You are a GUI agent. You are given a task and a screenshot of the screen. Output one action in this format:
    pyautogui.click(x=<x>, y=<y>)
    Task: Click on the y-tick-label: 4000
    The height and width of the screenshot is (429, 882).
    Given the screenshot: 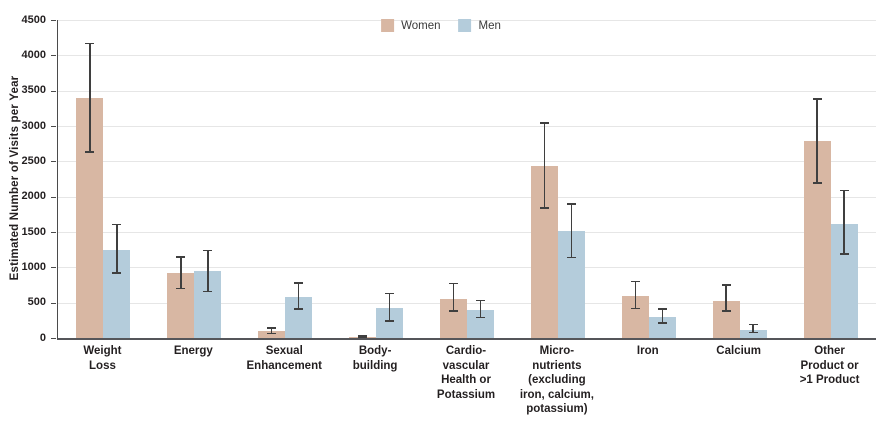 What is the action you would take?
    pyautogui.click(x=33, y=54)
    